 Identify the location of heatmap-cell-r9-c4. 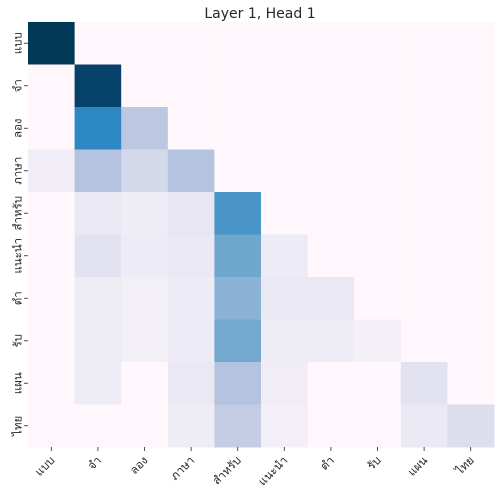
(238, 426).